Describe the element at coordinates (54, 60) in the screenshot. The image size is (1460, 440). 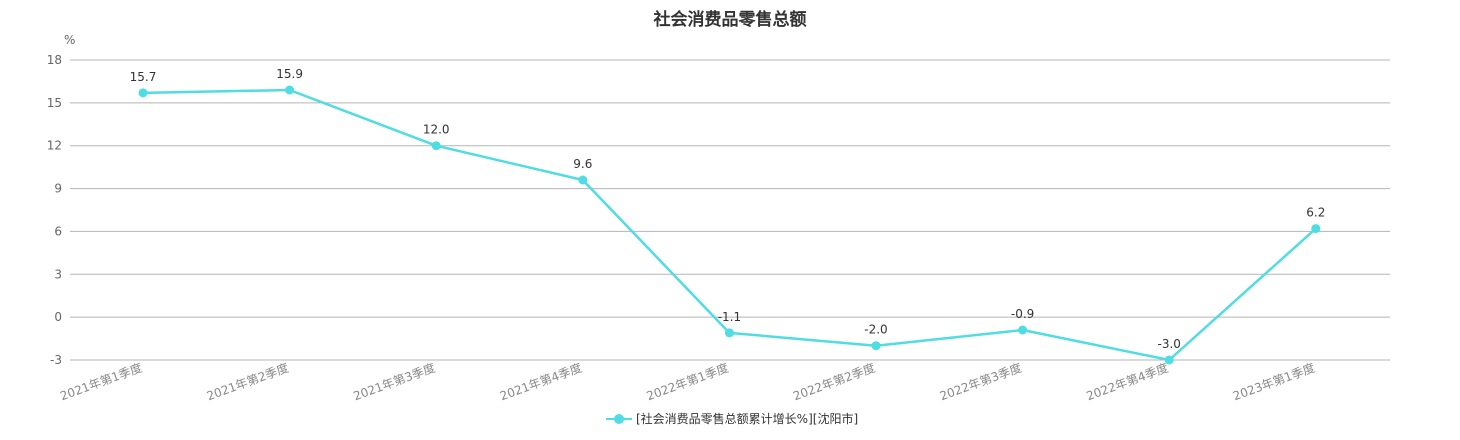
I see `y-tick-label: 18` at that location.